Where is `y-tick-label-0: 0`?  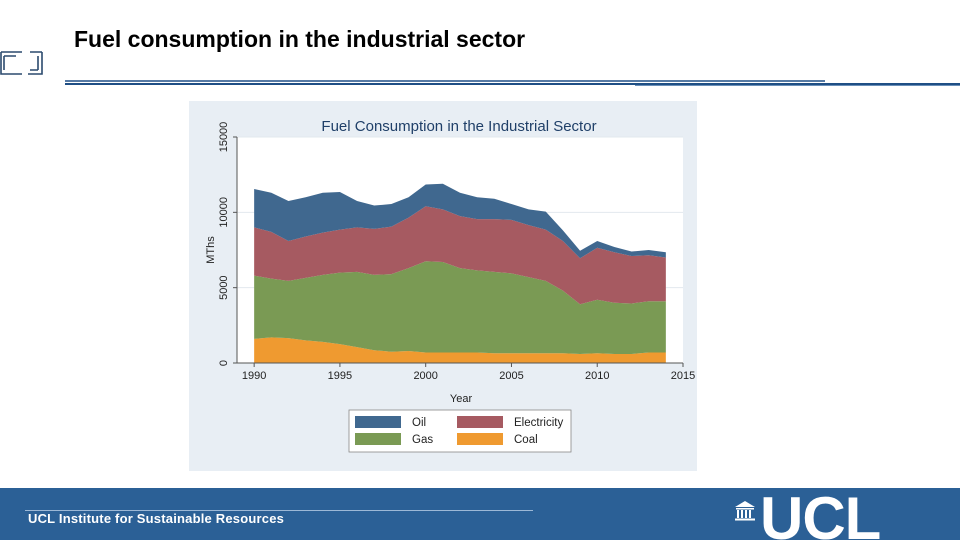 y-tick-label-0: 0 is located at coordinates (224, 363).